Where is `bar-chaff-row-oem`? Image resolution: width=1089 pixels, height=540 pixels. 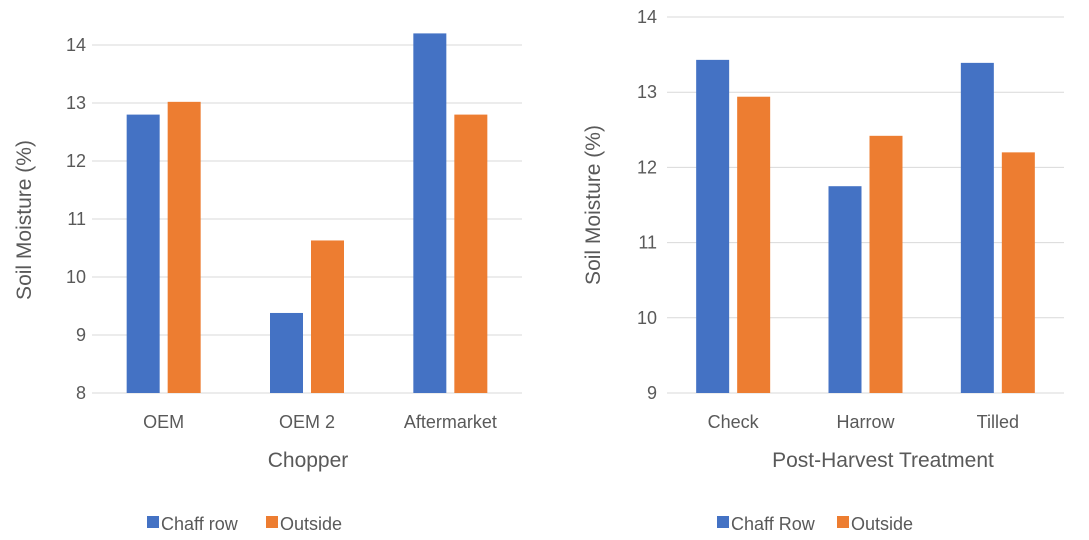
bar-chaff-row-oem is located at coordinates (143, 253).